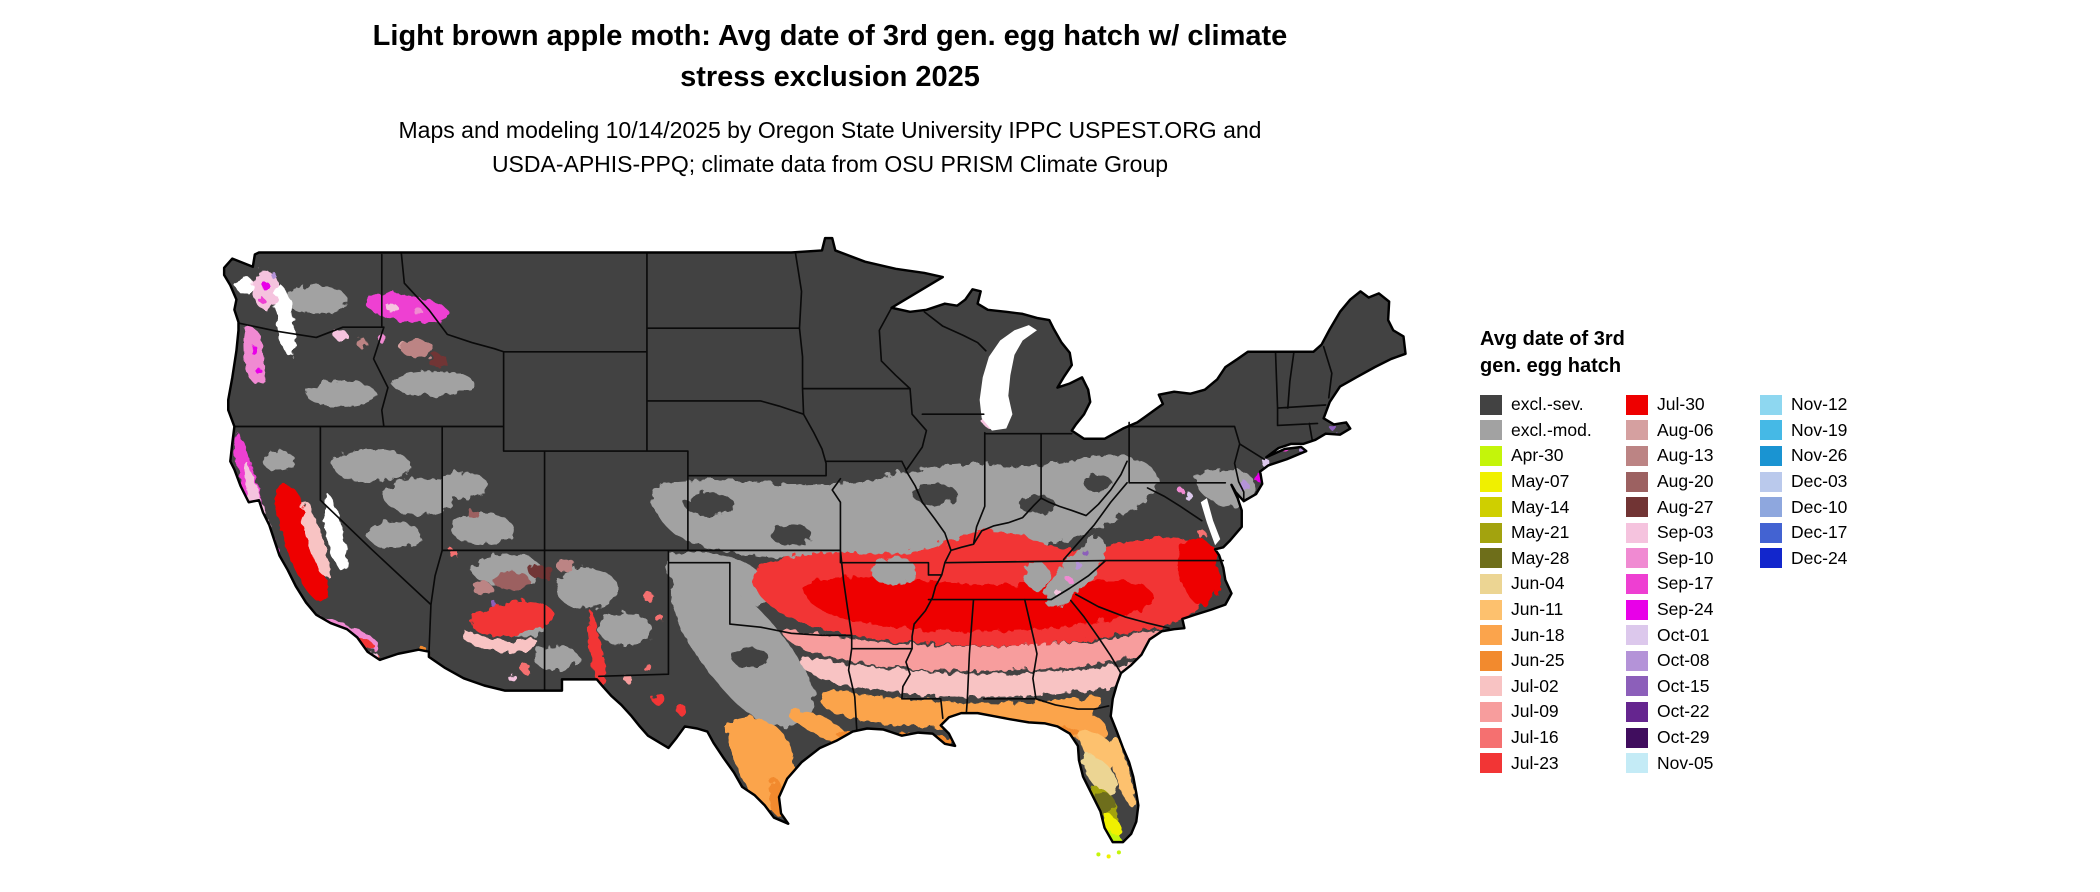 Image resolution: width=2100 pixels, height=892 pixels. I want to click on legend-item: Oct-15, so click(1693, 687).